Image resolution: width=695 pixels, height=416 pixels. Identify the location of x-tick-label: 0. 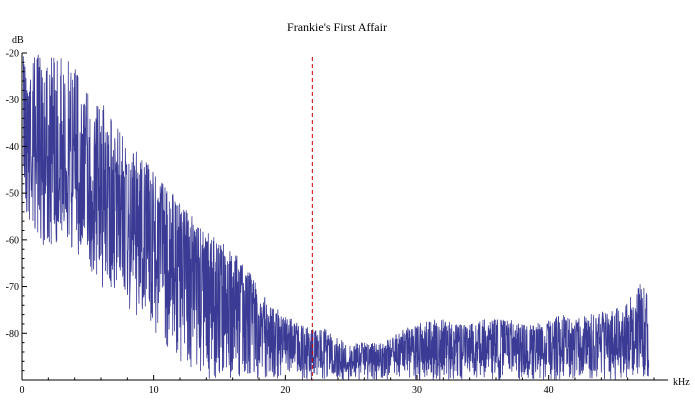
(22, 390).